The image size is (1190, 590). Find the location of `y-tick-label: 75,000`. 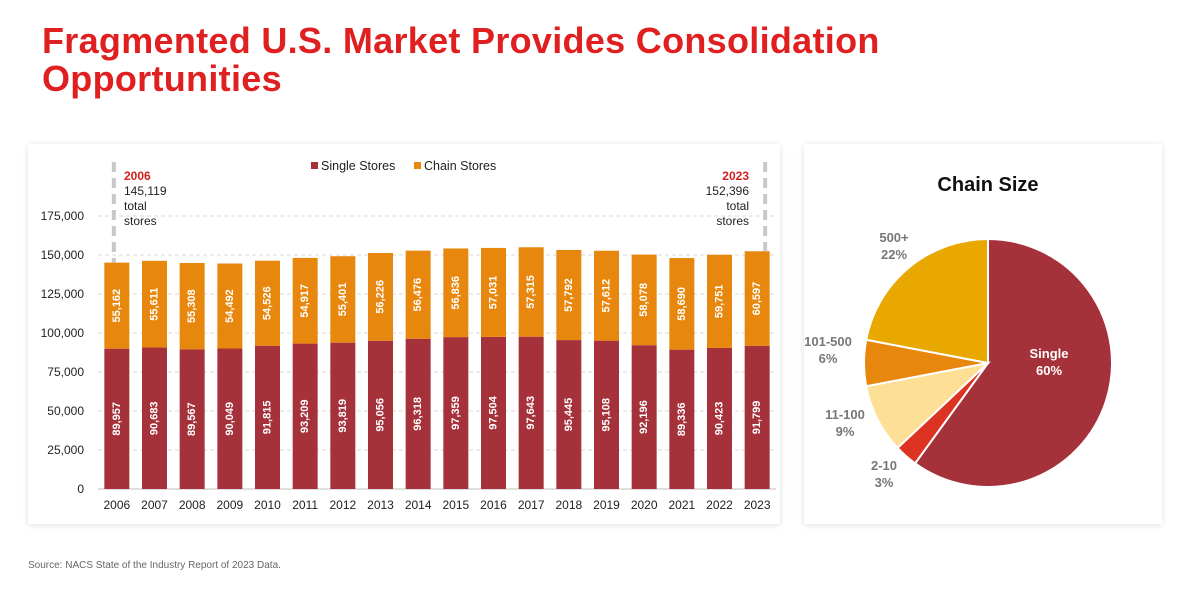

y-tick-label: 75,000 is located at coordinates (65, 372).